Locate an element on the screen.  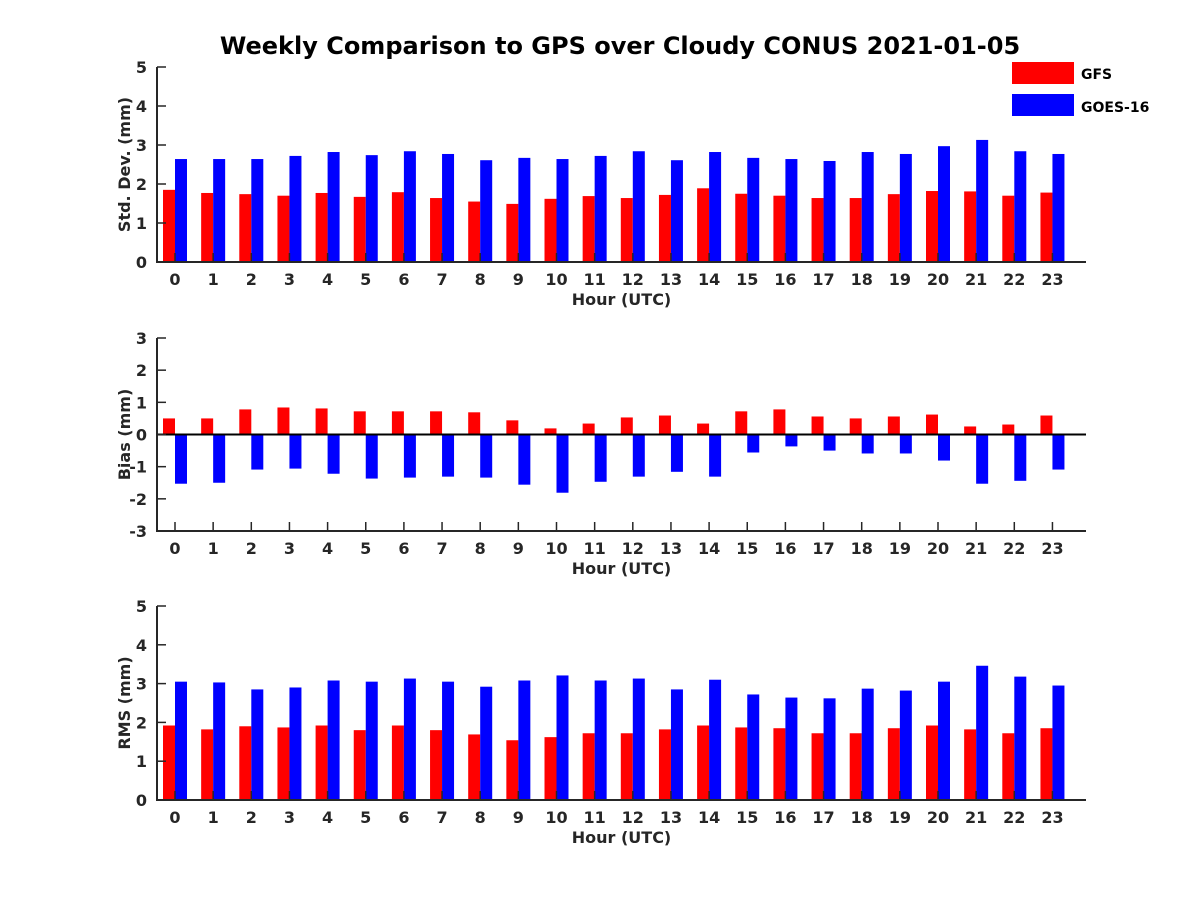
stddev-x-tick-label: 22 is located at coordinates (1014, 279).